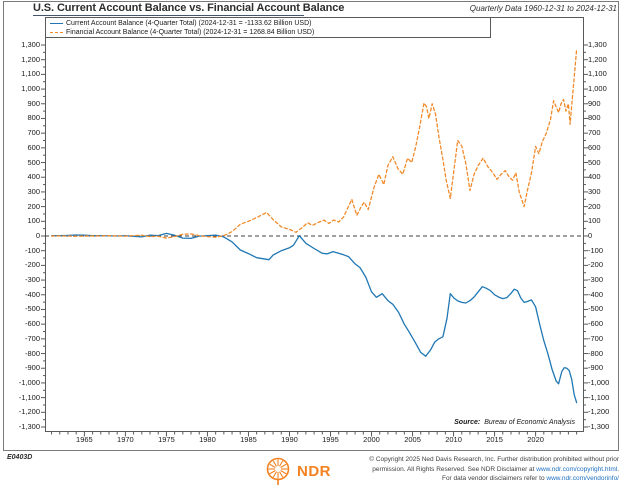 The height and width of the screenshot is (491, 624). I want to click on y-axis-label-right: 100, so click(594, 221).